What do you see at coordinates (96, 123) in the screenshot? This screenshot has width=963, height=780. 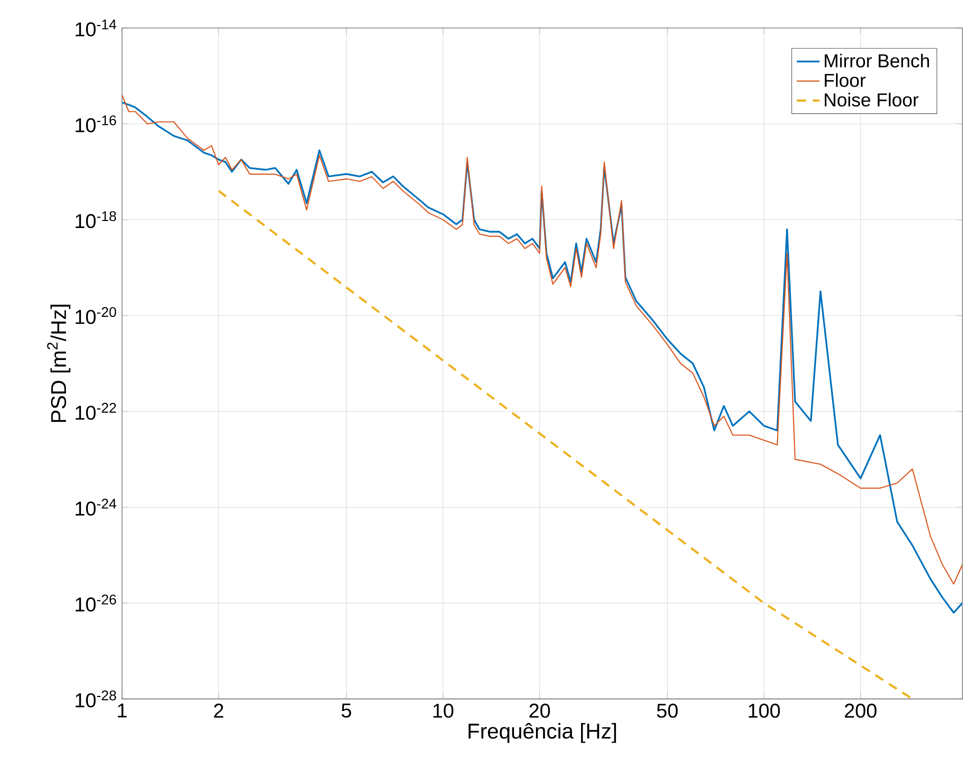 I see `y-tick-label: 10$^{-16}$` at bounding box center [96, 123].